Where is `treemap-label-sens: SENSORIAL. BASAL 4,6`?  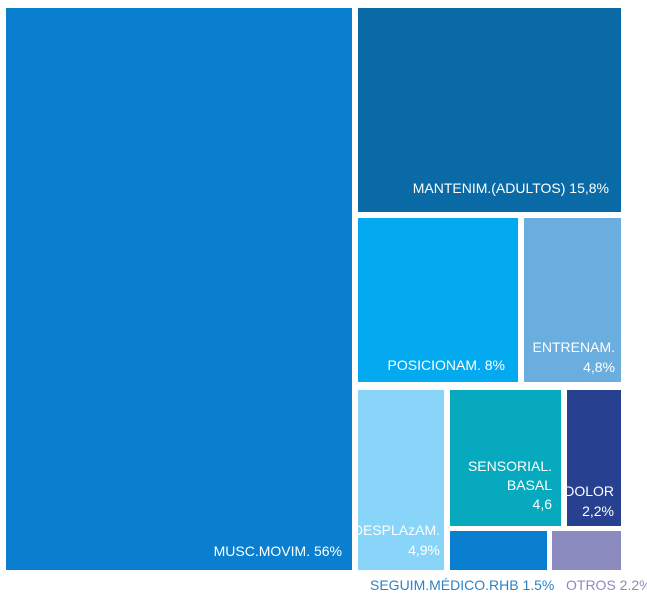 treemap-label-sens: SENSORIAL. BASAL 4,6 is located at coordinates (510, 485).